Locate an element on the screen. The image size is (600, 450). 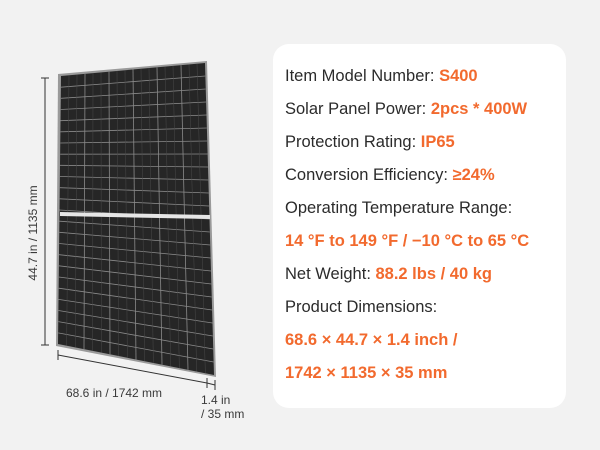
spec-rating-label: Protection Rating: is located at coordinates (353, 142).